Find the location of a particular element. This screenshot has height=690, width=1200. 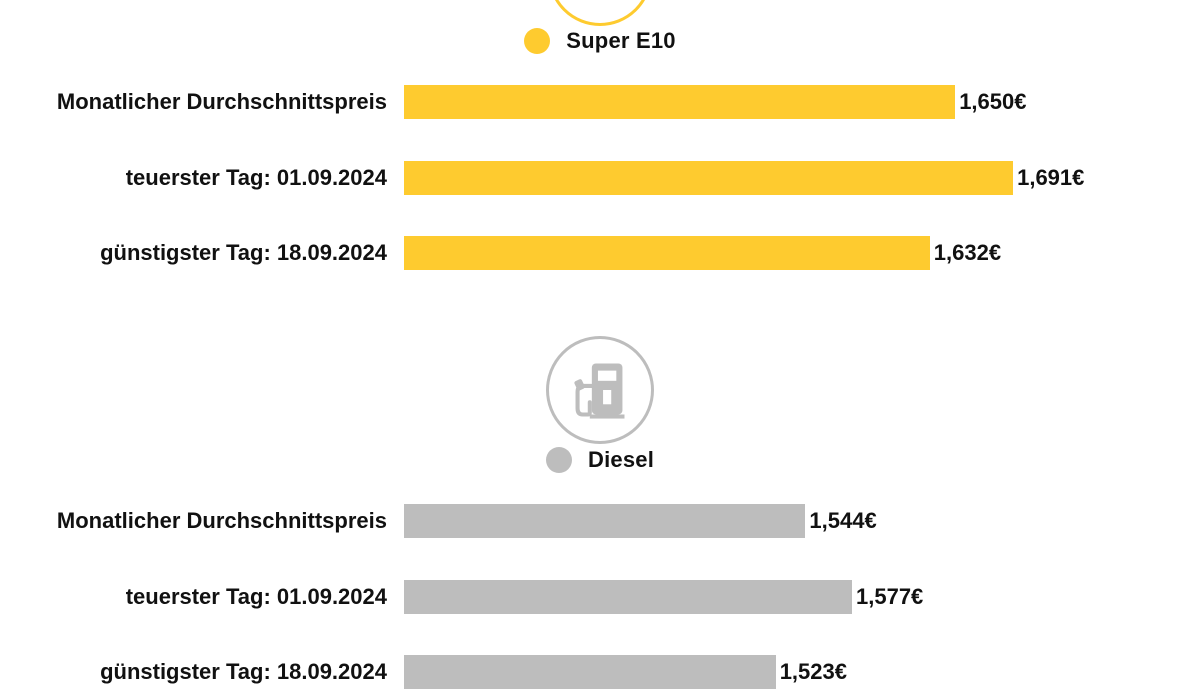

bar-row-cheapest: günstigster Tag: 18.09.2024 1,632€ is located at coordinates (600, 253).